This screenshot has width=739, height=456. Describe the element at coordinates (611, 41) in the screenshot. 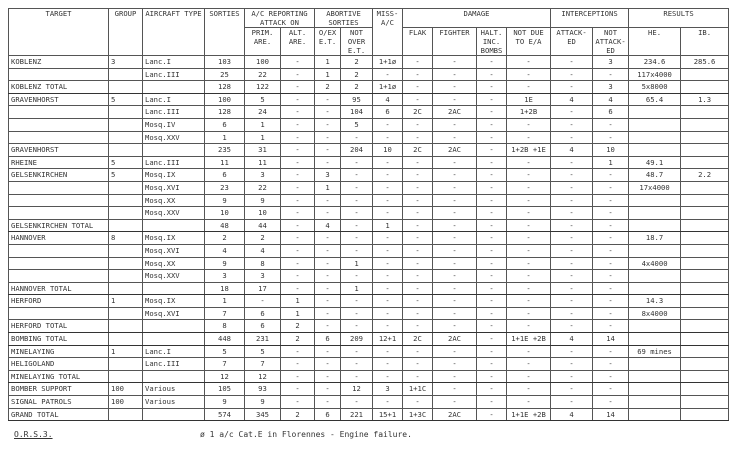

I see `sub-column-header: NOT ATTACK- ED` at that location.